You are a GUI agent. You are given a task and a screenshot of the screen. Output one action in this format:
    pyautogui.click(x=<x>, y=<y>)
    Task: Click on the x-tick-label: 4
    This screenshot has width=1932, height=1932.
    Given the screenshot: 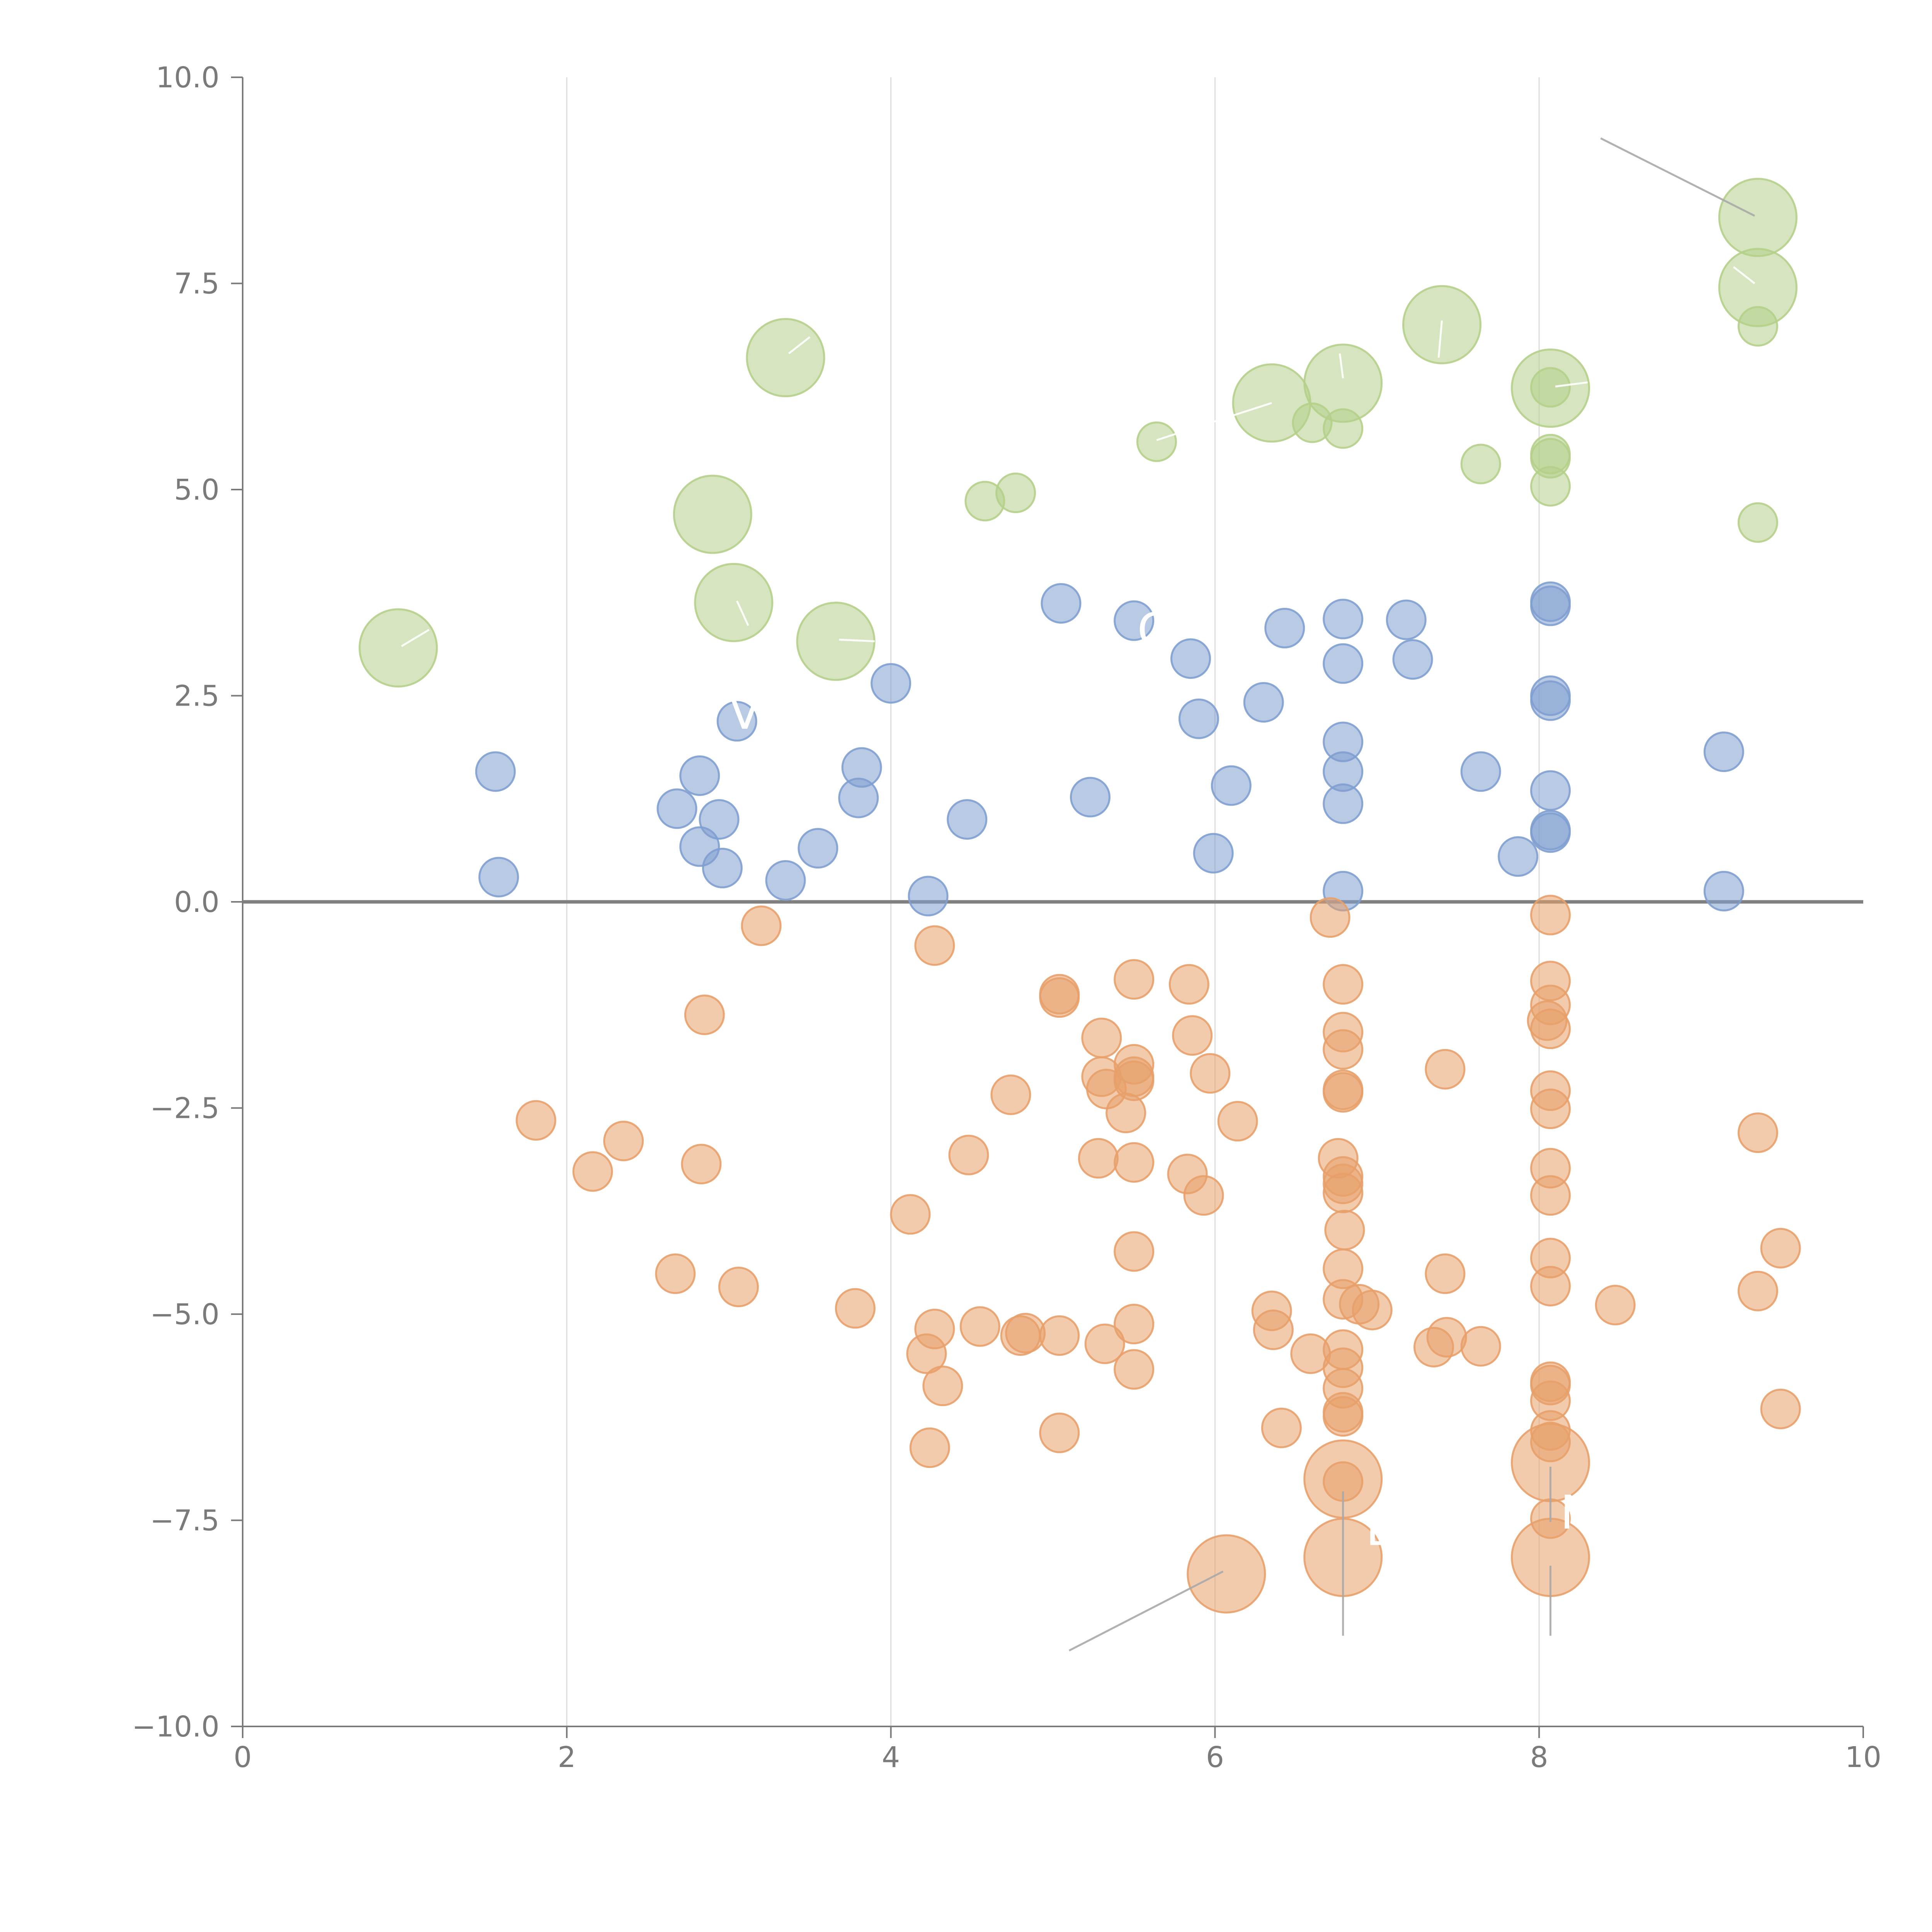 What is the action you would take?
    pyautogui.click(x=891, y=1757)
    